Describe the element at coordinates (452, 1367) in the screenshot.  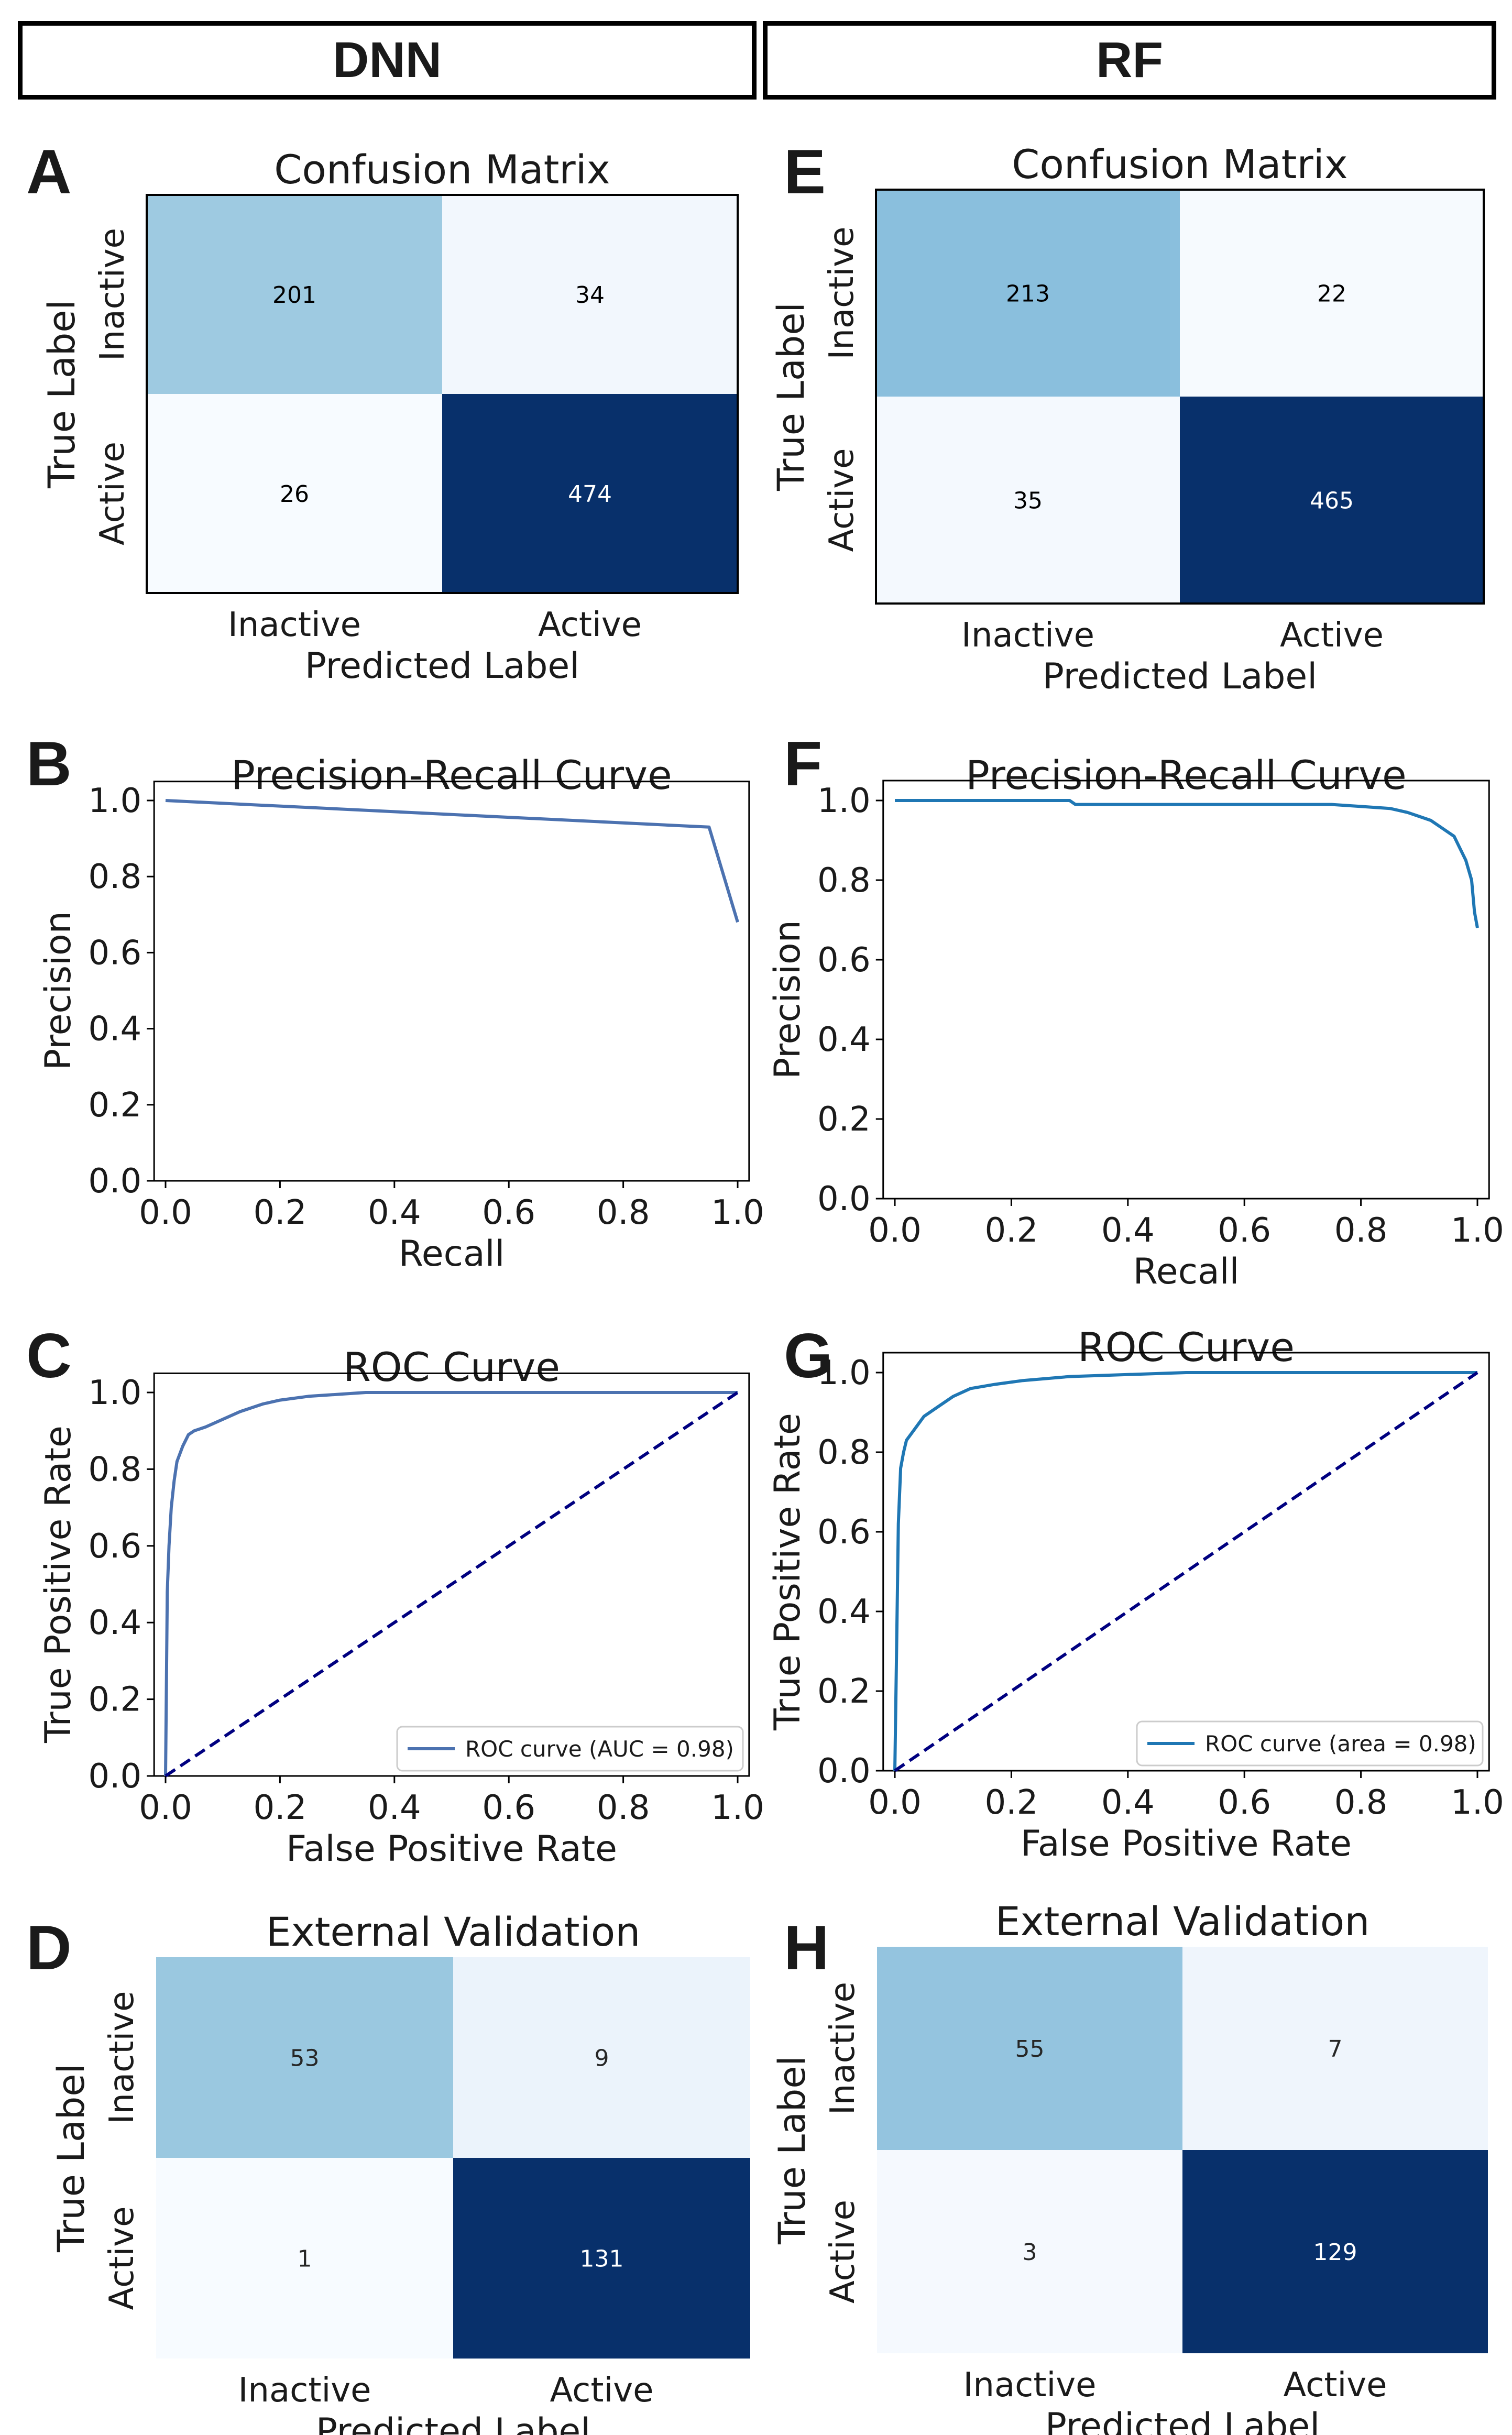
I see `chart-title-c: ROC Curve` at that location.